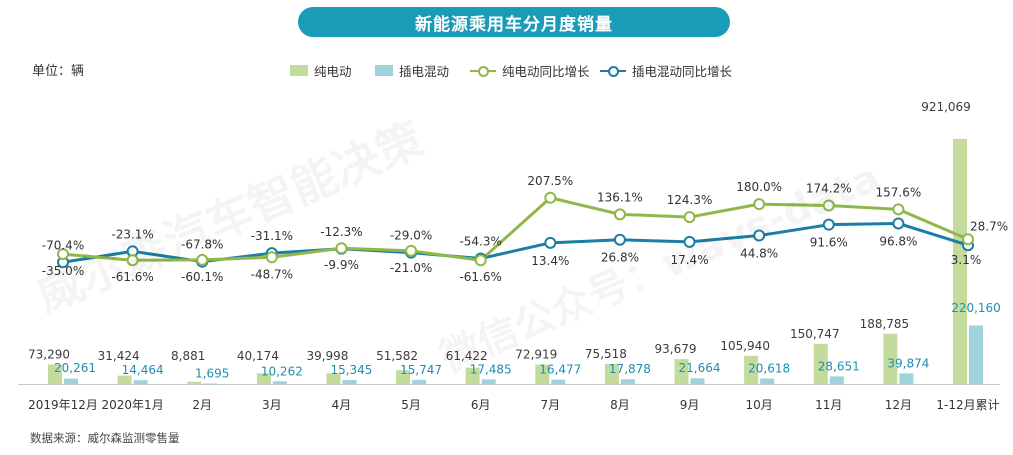 The height and width of the screenshot is (455, 1013). What do you see at coordinates (411, 268) in the screenshot?
I see `line-label-bev-5: -21.0%` at bounding box center [411, 268].